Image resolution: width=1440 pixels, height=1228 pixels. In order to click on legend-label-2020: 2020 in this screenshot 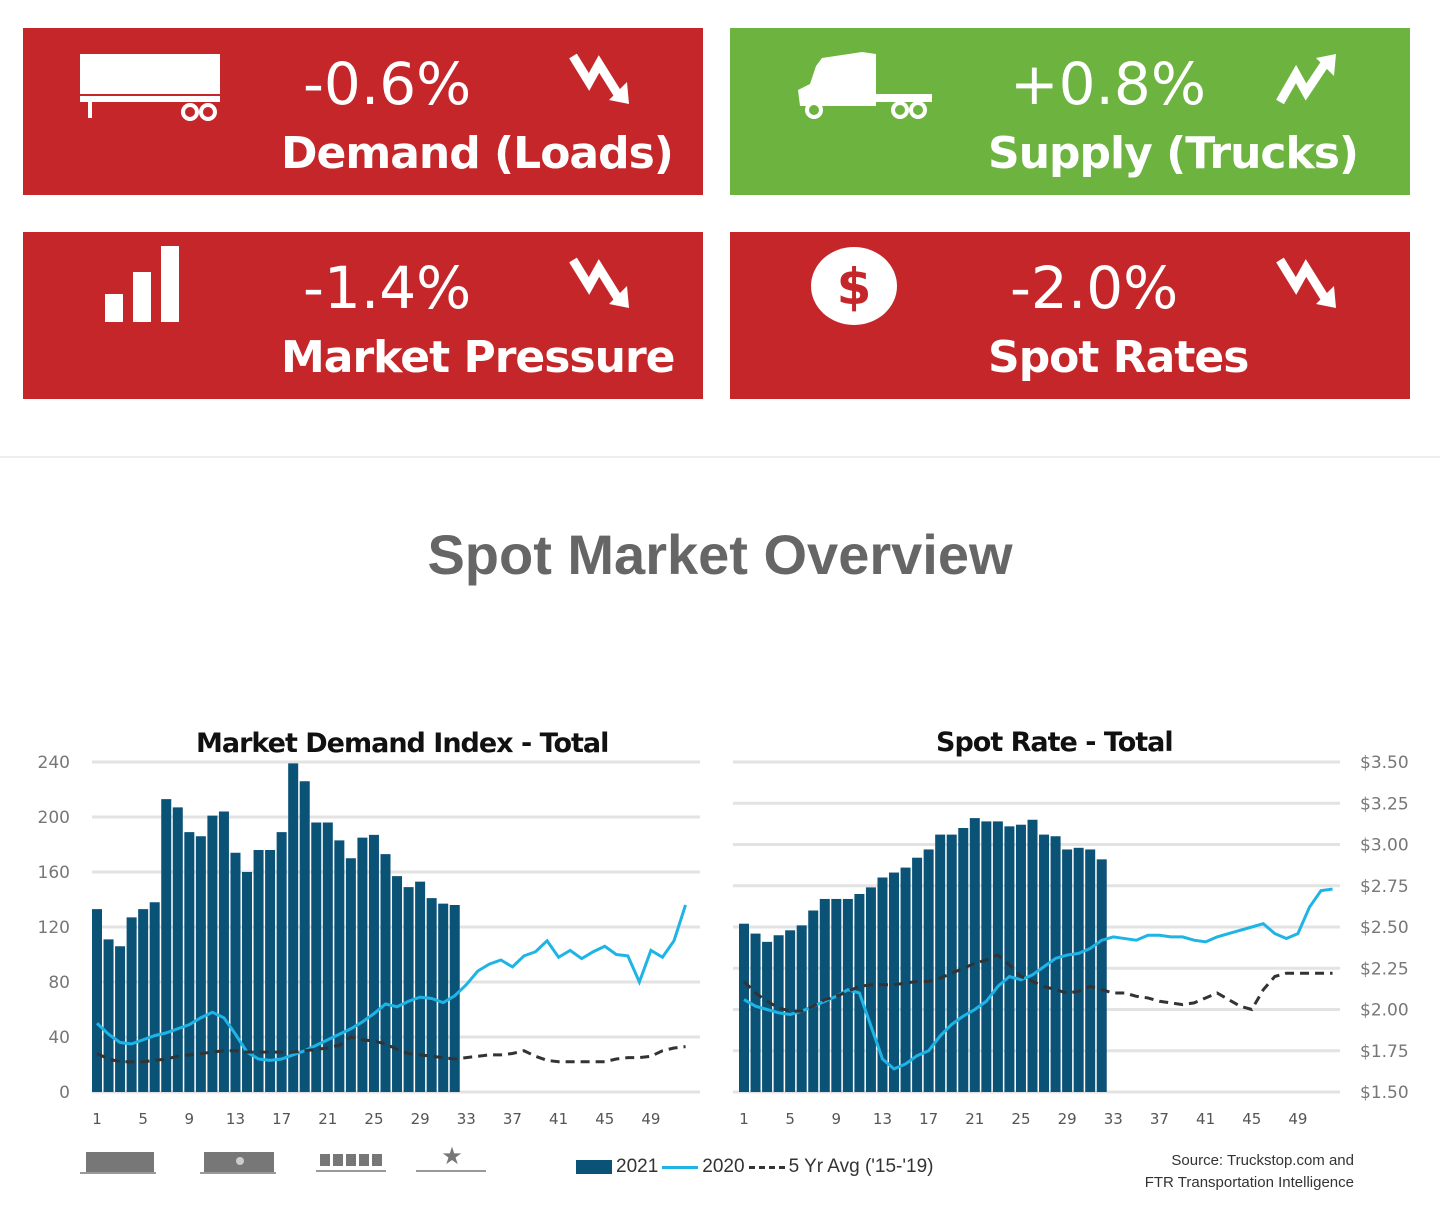, I will do `click(723, 1166)`.